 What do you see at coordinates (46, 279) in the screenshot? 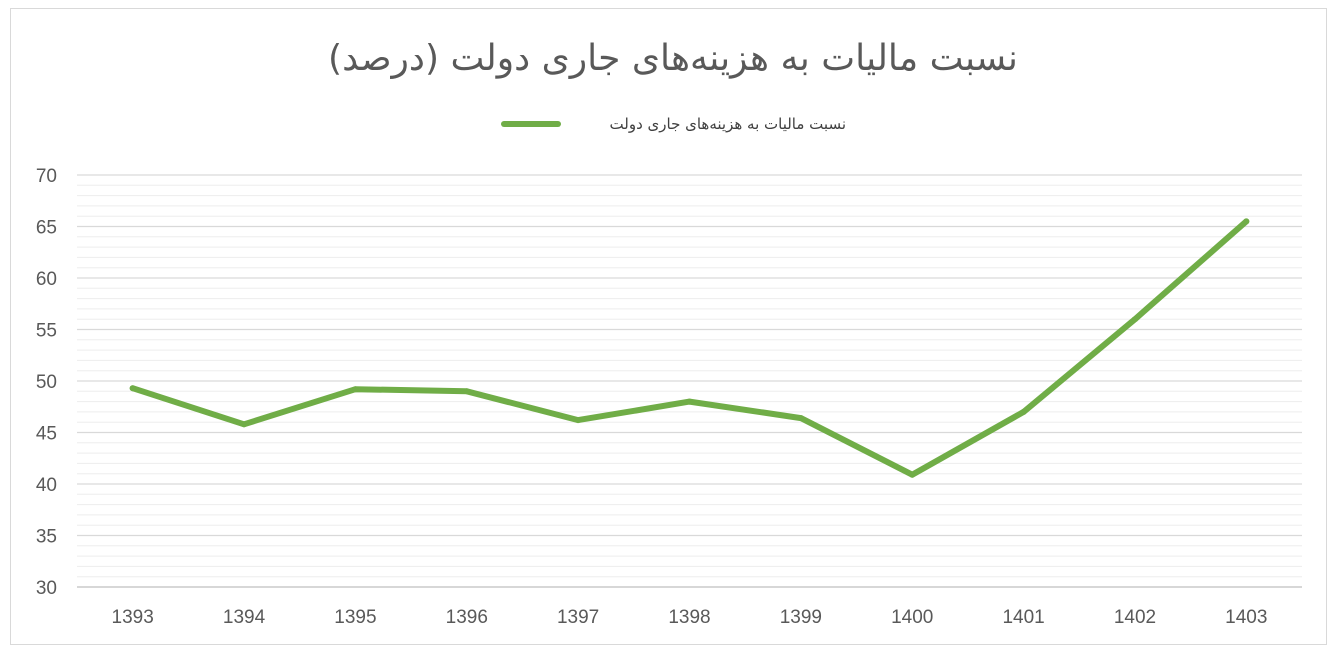
I see `y-tick-label: 60` at bounding box center [46, 279].